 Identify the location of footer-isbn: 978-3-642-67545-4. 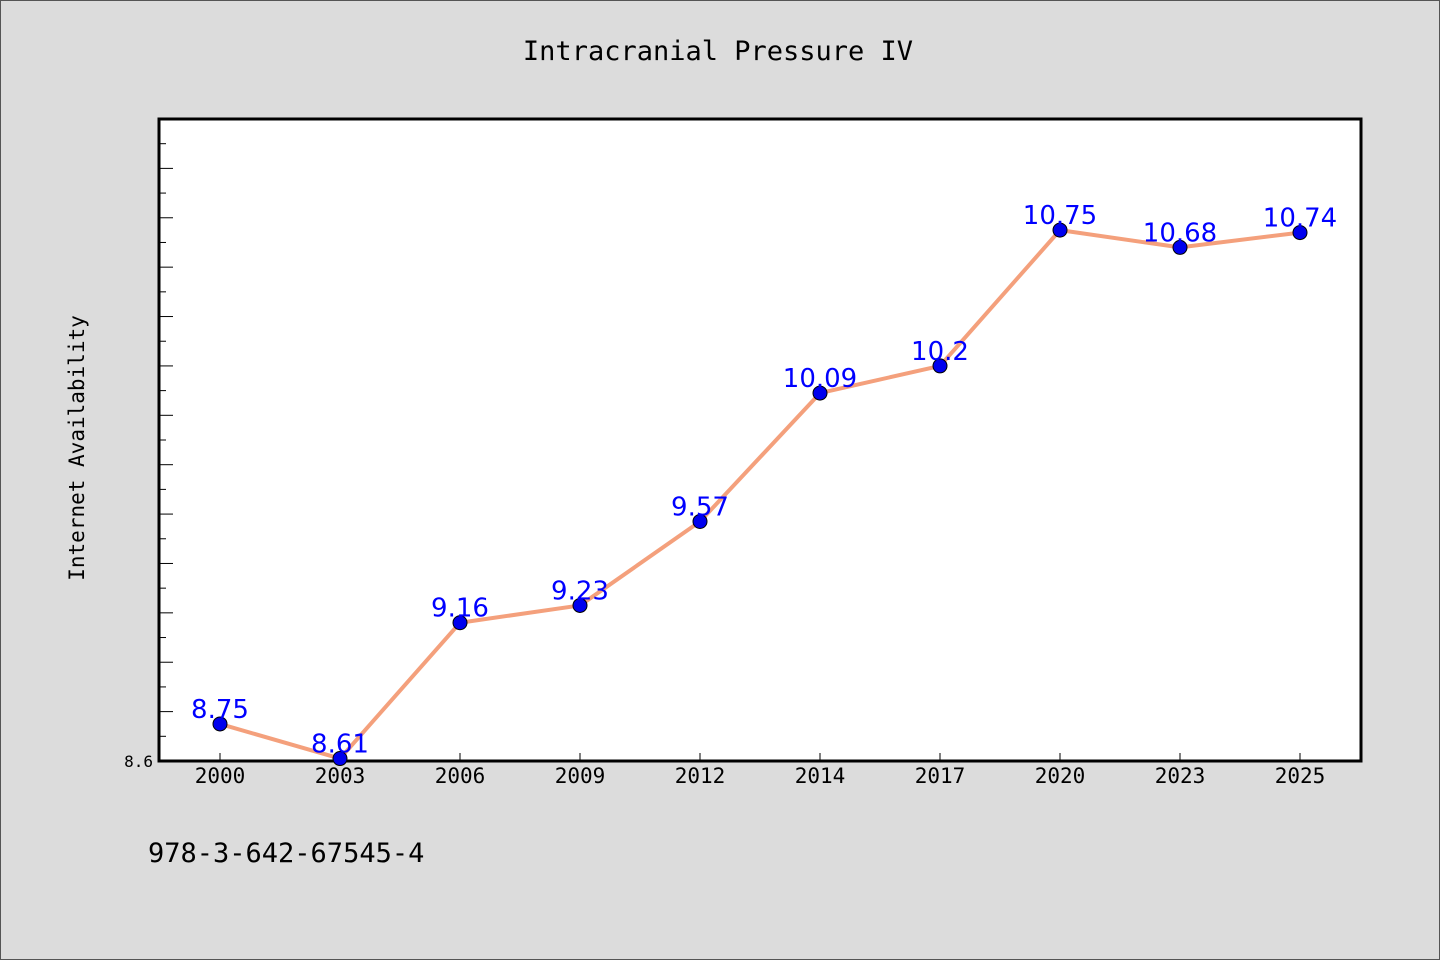
(286, 853).